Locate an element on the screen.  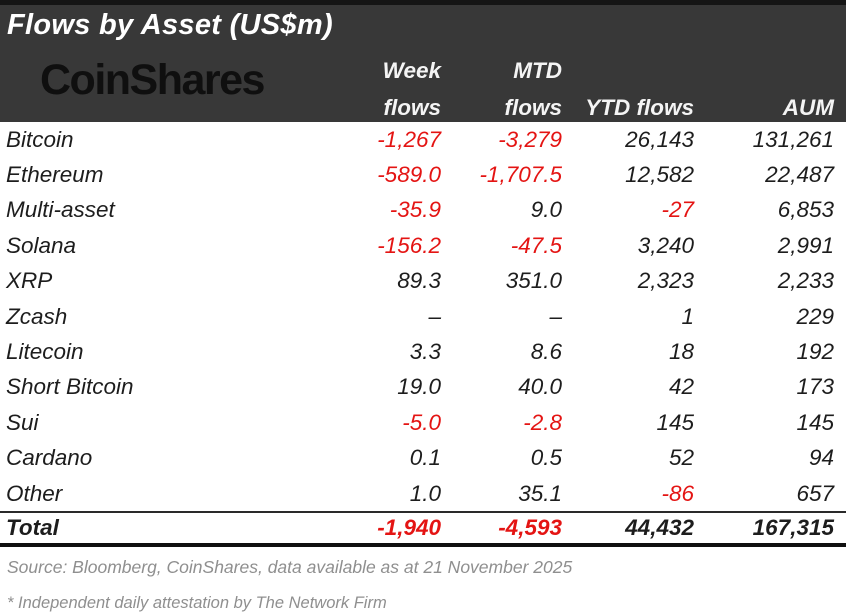
asset-name: Zcash is located at coordinates (37, 316).